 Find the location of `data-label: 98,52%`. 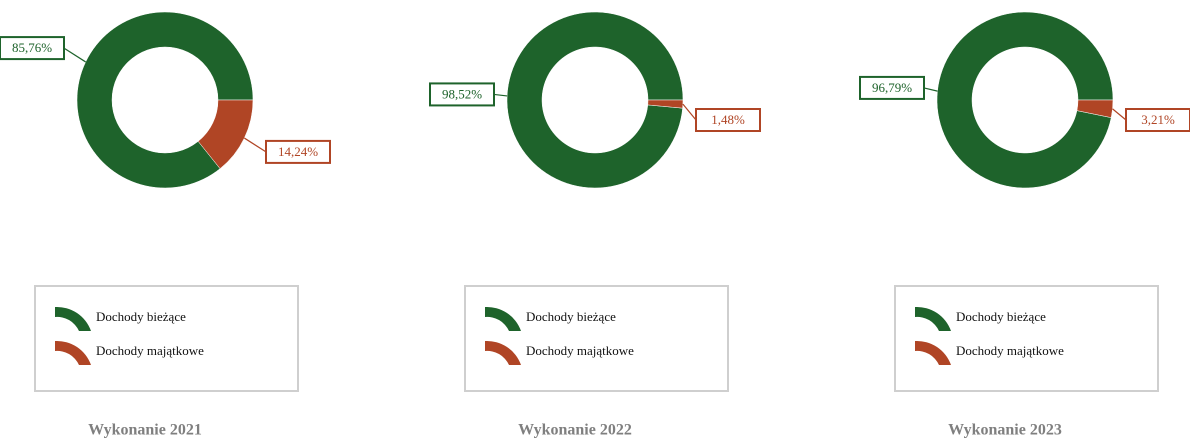

data-label: 98,52% is located at coordinates (462, 93).